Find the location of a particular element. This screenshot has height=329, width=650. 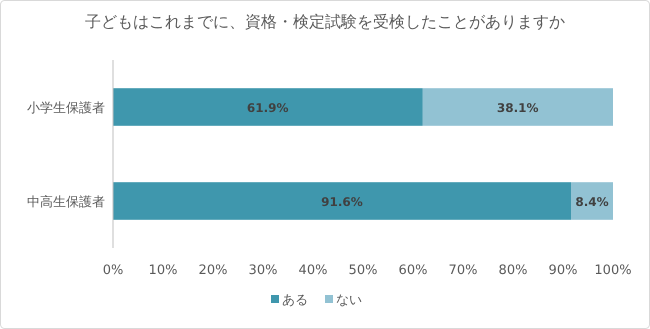

data-label: 8.4% is located at coordinates (592, 202).